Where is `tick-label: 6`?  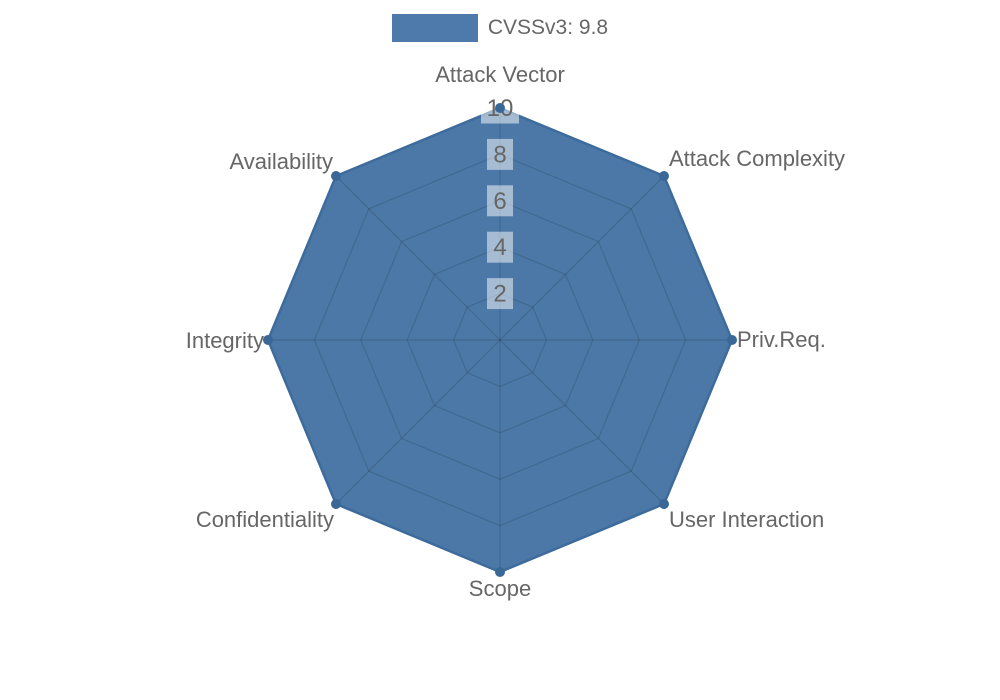 tick-label: 6 is located at coordinates (499, 201).